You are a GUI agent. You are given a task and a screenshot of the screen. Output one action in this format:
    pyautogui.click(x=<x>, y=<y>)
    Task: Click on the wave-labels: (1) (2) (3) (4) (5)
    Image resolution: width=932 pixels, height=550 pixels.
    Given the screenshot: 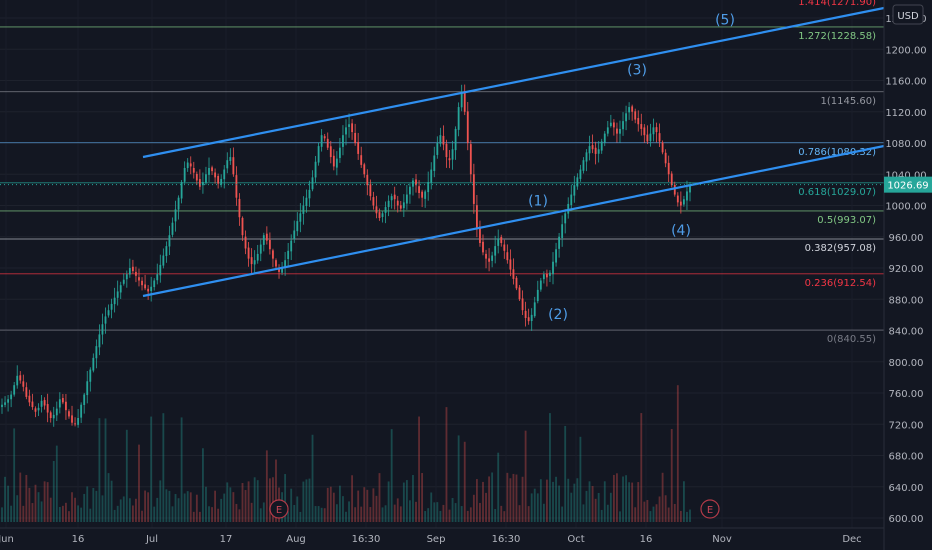 What is the action you would take?
    pyautogui.click(x=631, y=167)
    